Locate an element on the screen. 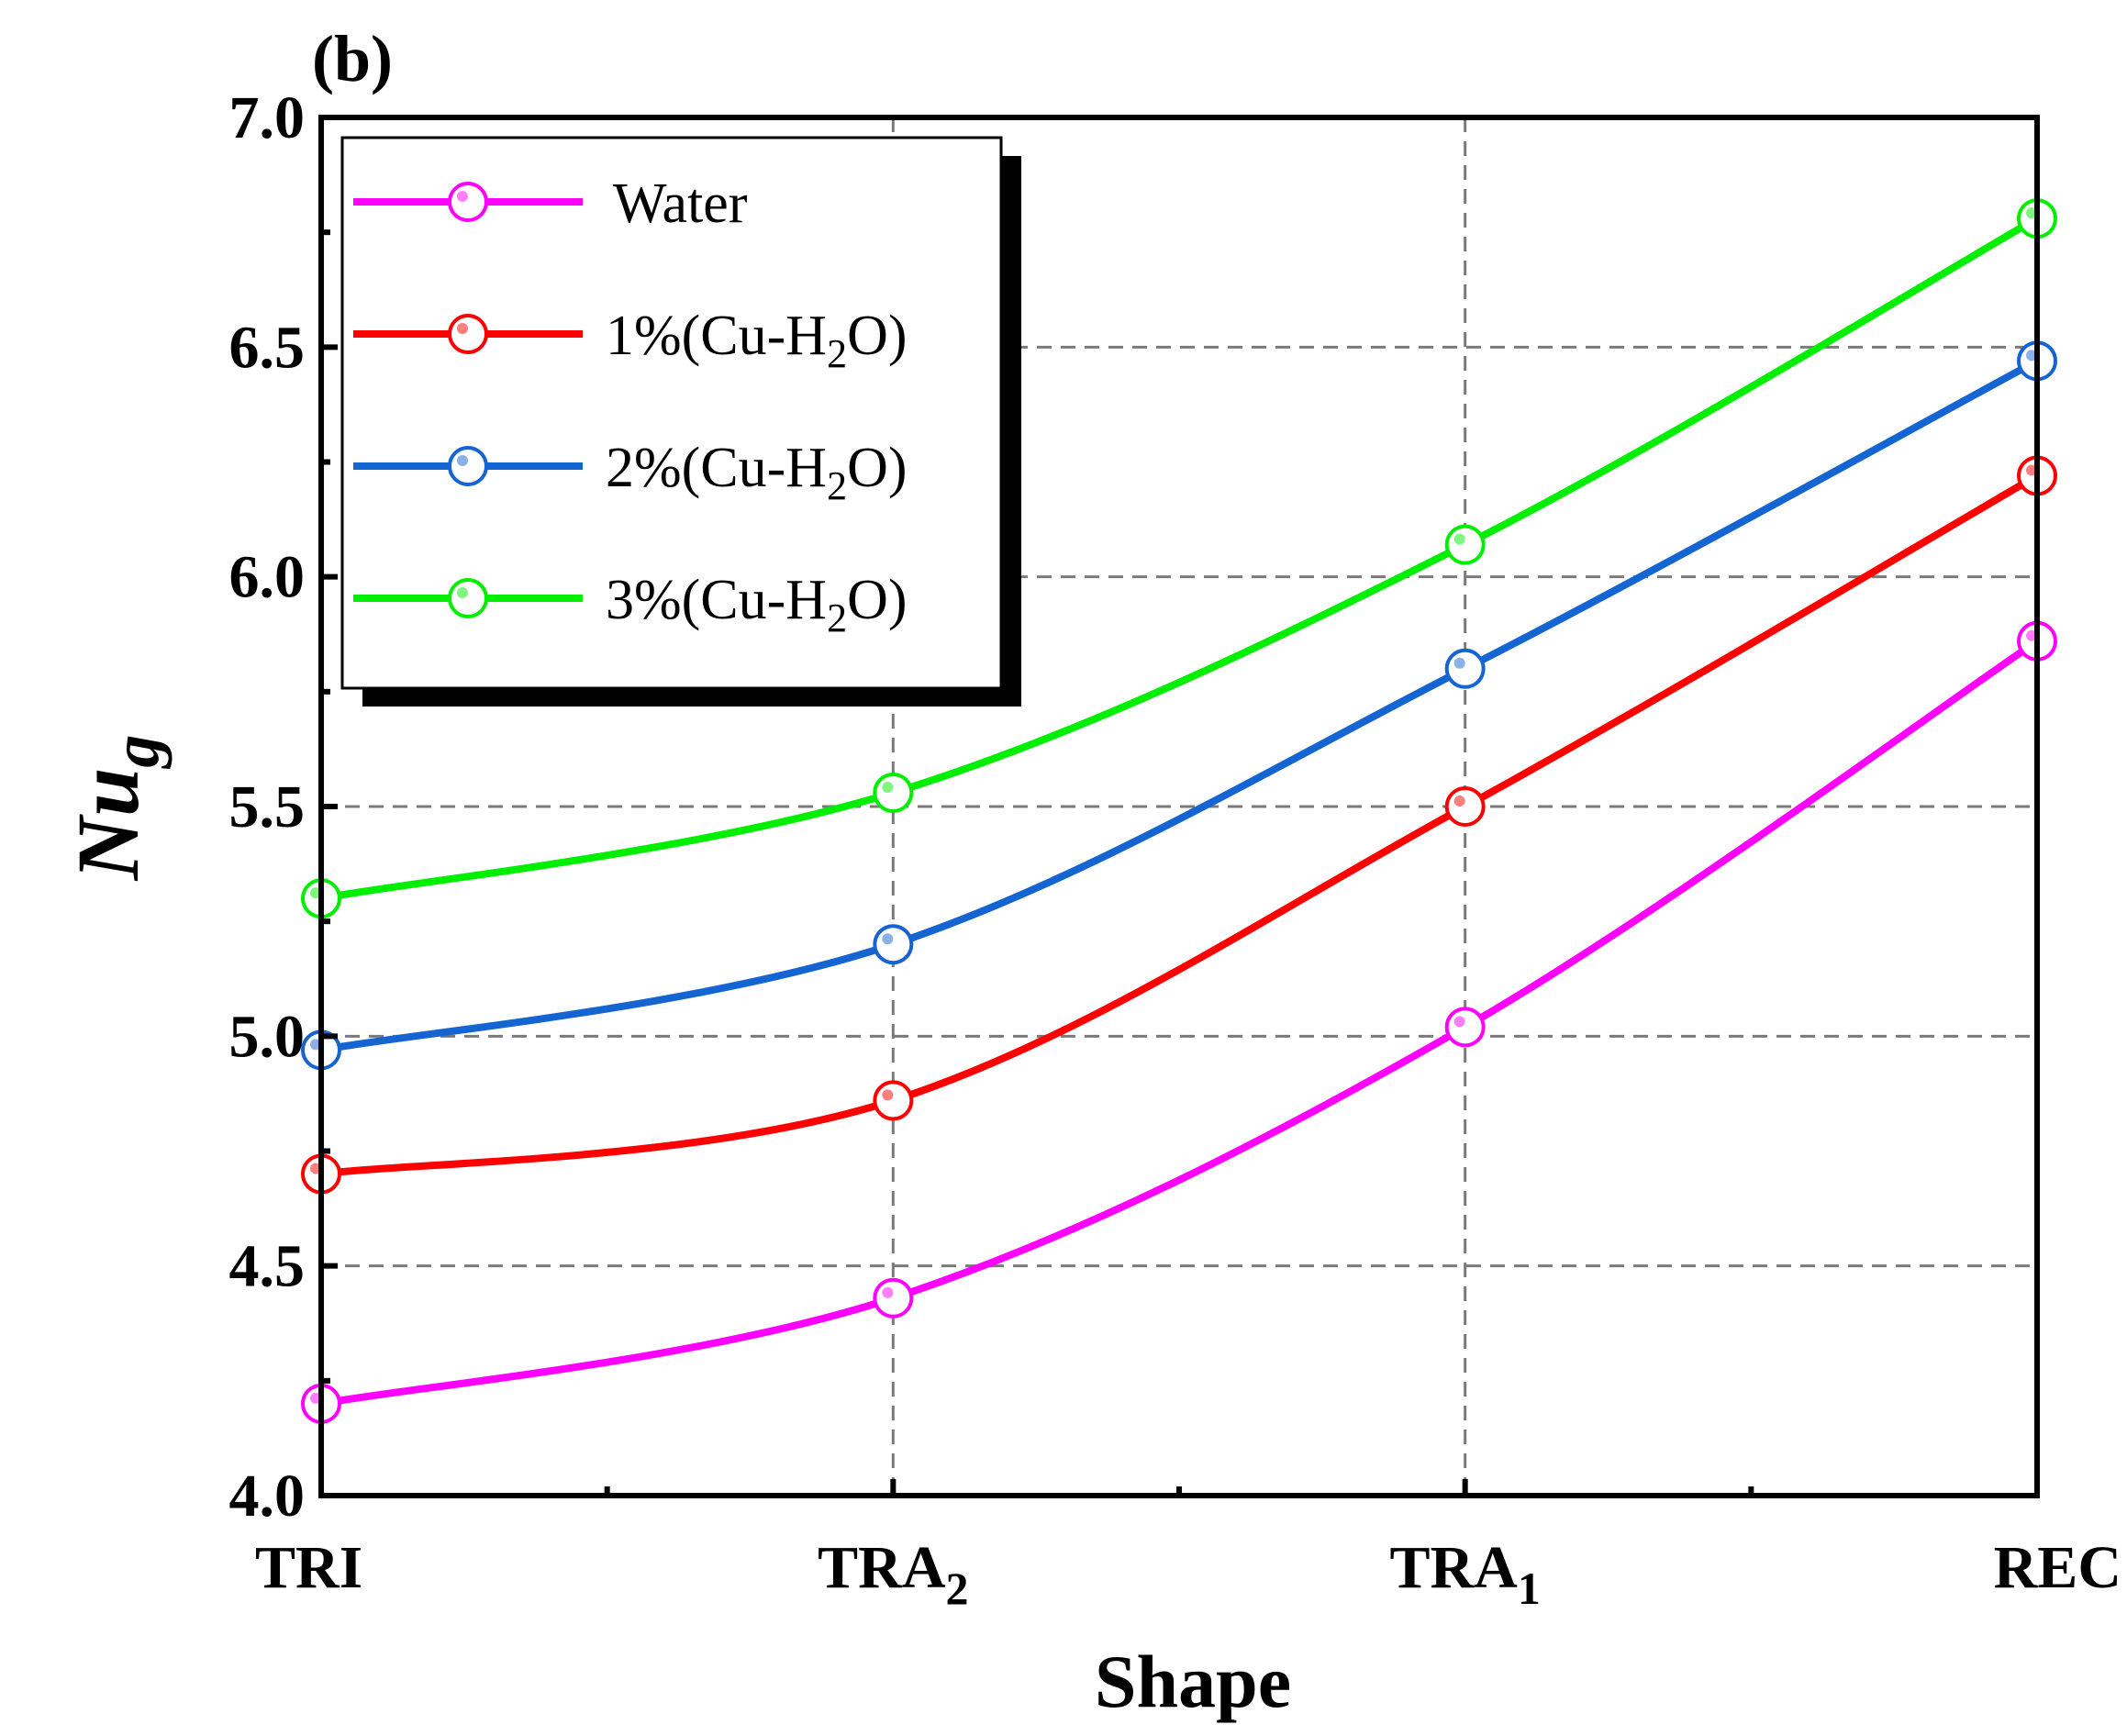 The width and height of the screenshot is (2127, 1736). legend-label: 3%(Cu-H2O) is located at coordinates (757, 605).